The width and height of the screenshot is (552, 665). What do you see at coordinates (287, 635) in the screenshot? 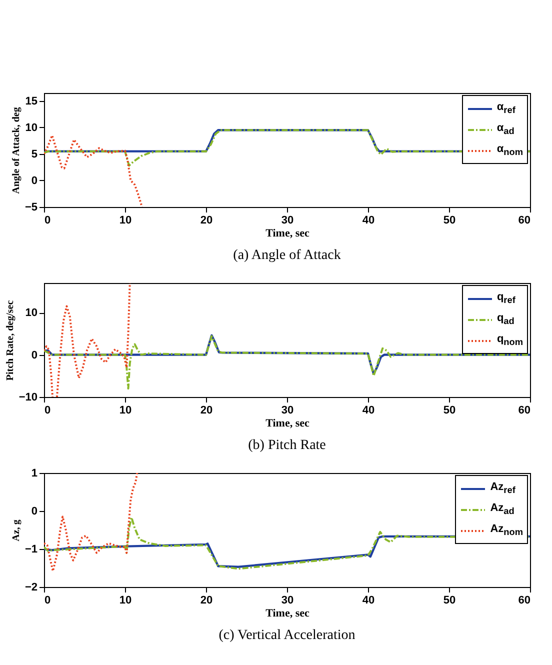
I see `text: (c) Vertical Acceleration` at bounding box center [287, 635].